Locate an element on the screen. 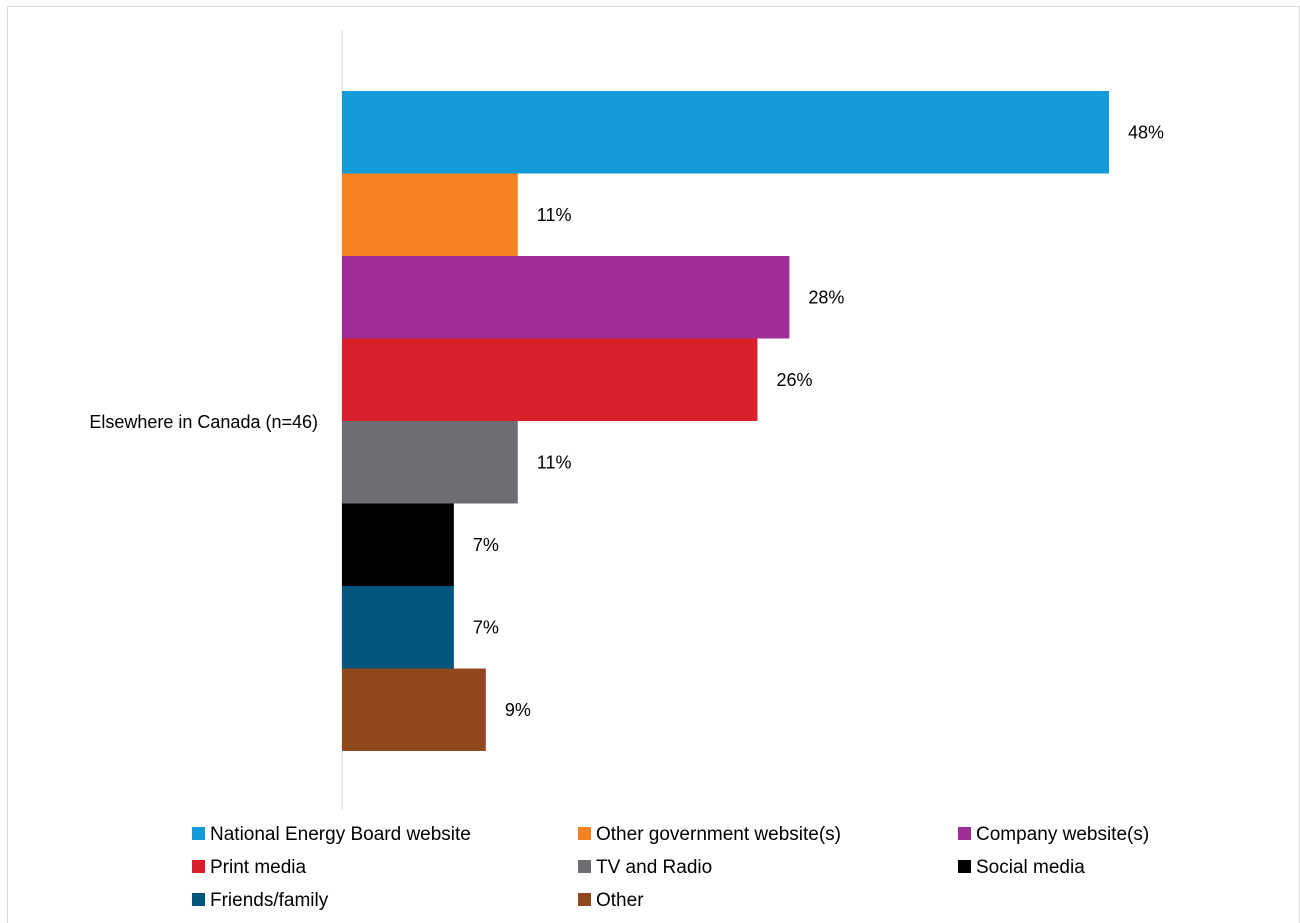  legend-label-1: National Energy Board website is located at coordinates (340, 834).